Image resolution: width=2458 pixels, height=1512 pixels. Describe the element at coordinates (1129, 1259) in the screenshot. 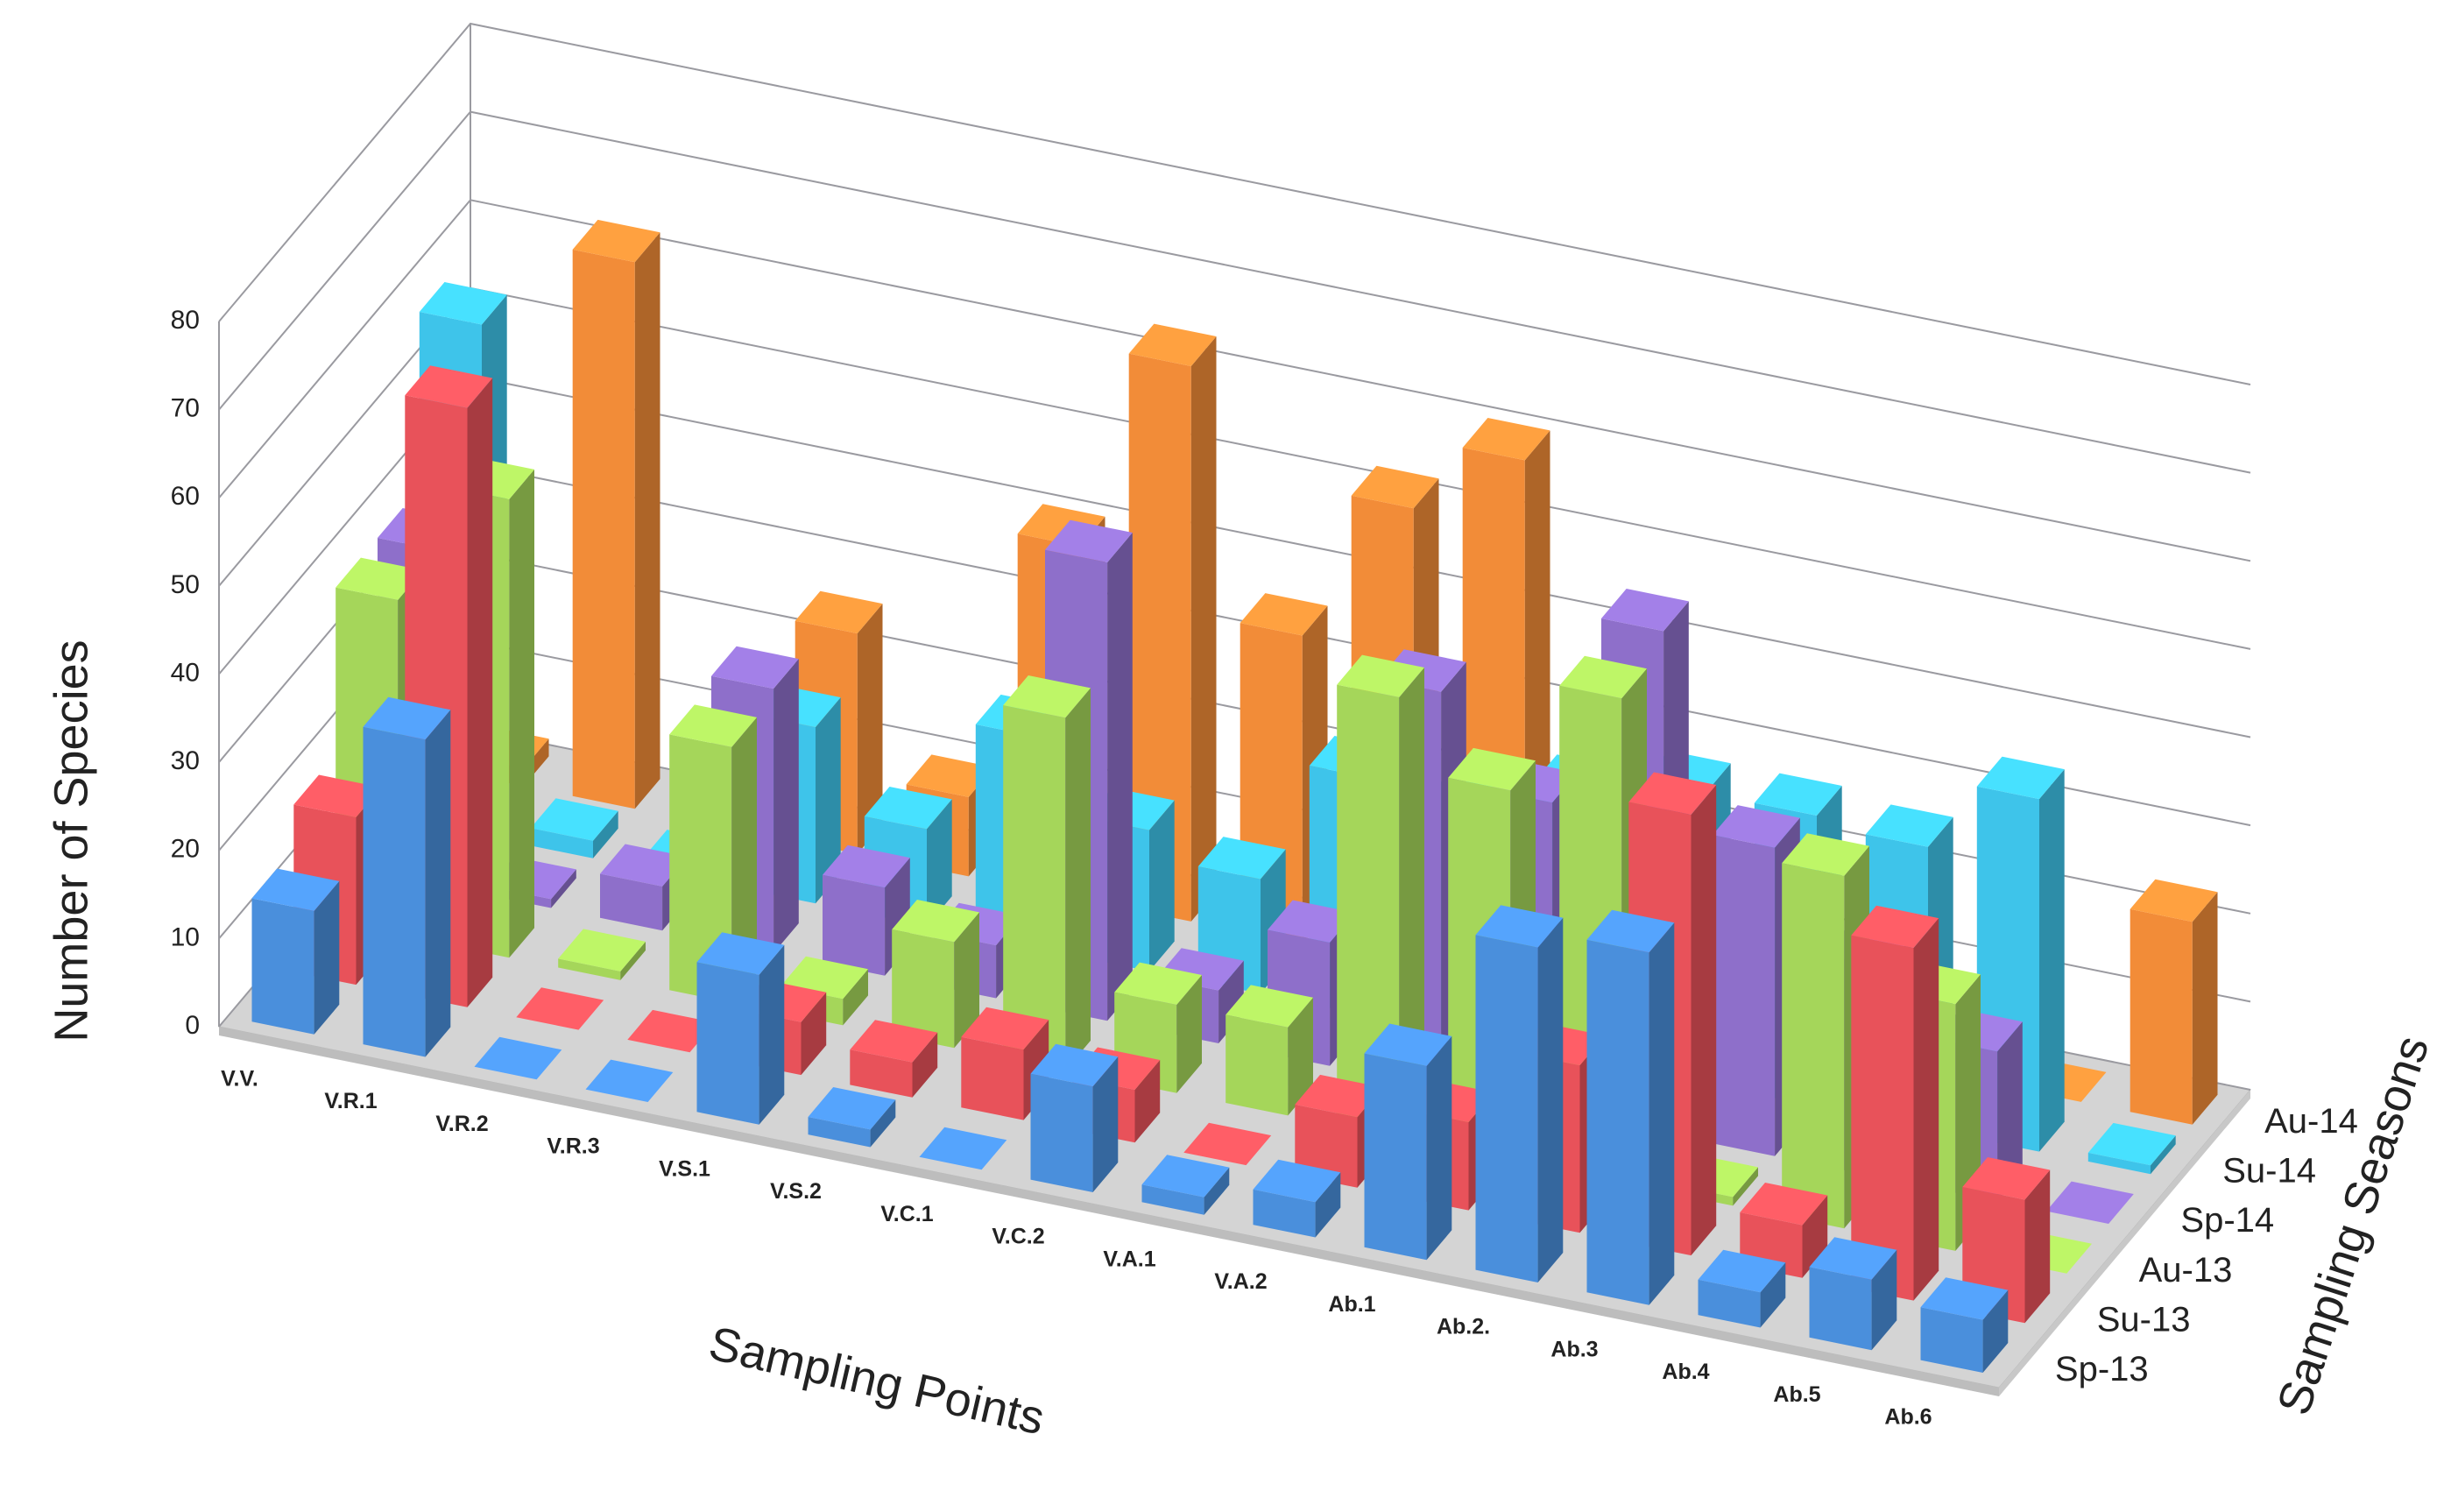

I see `x-tick-label: V.A.1` at that location.